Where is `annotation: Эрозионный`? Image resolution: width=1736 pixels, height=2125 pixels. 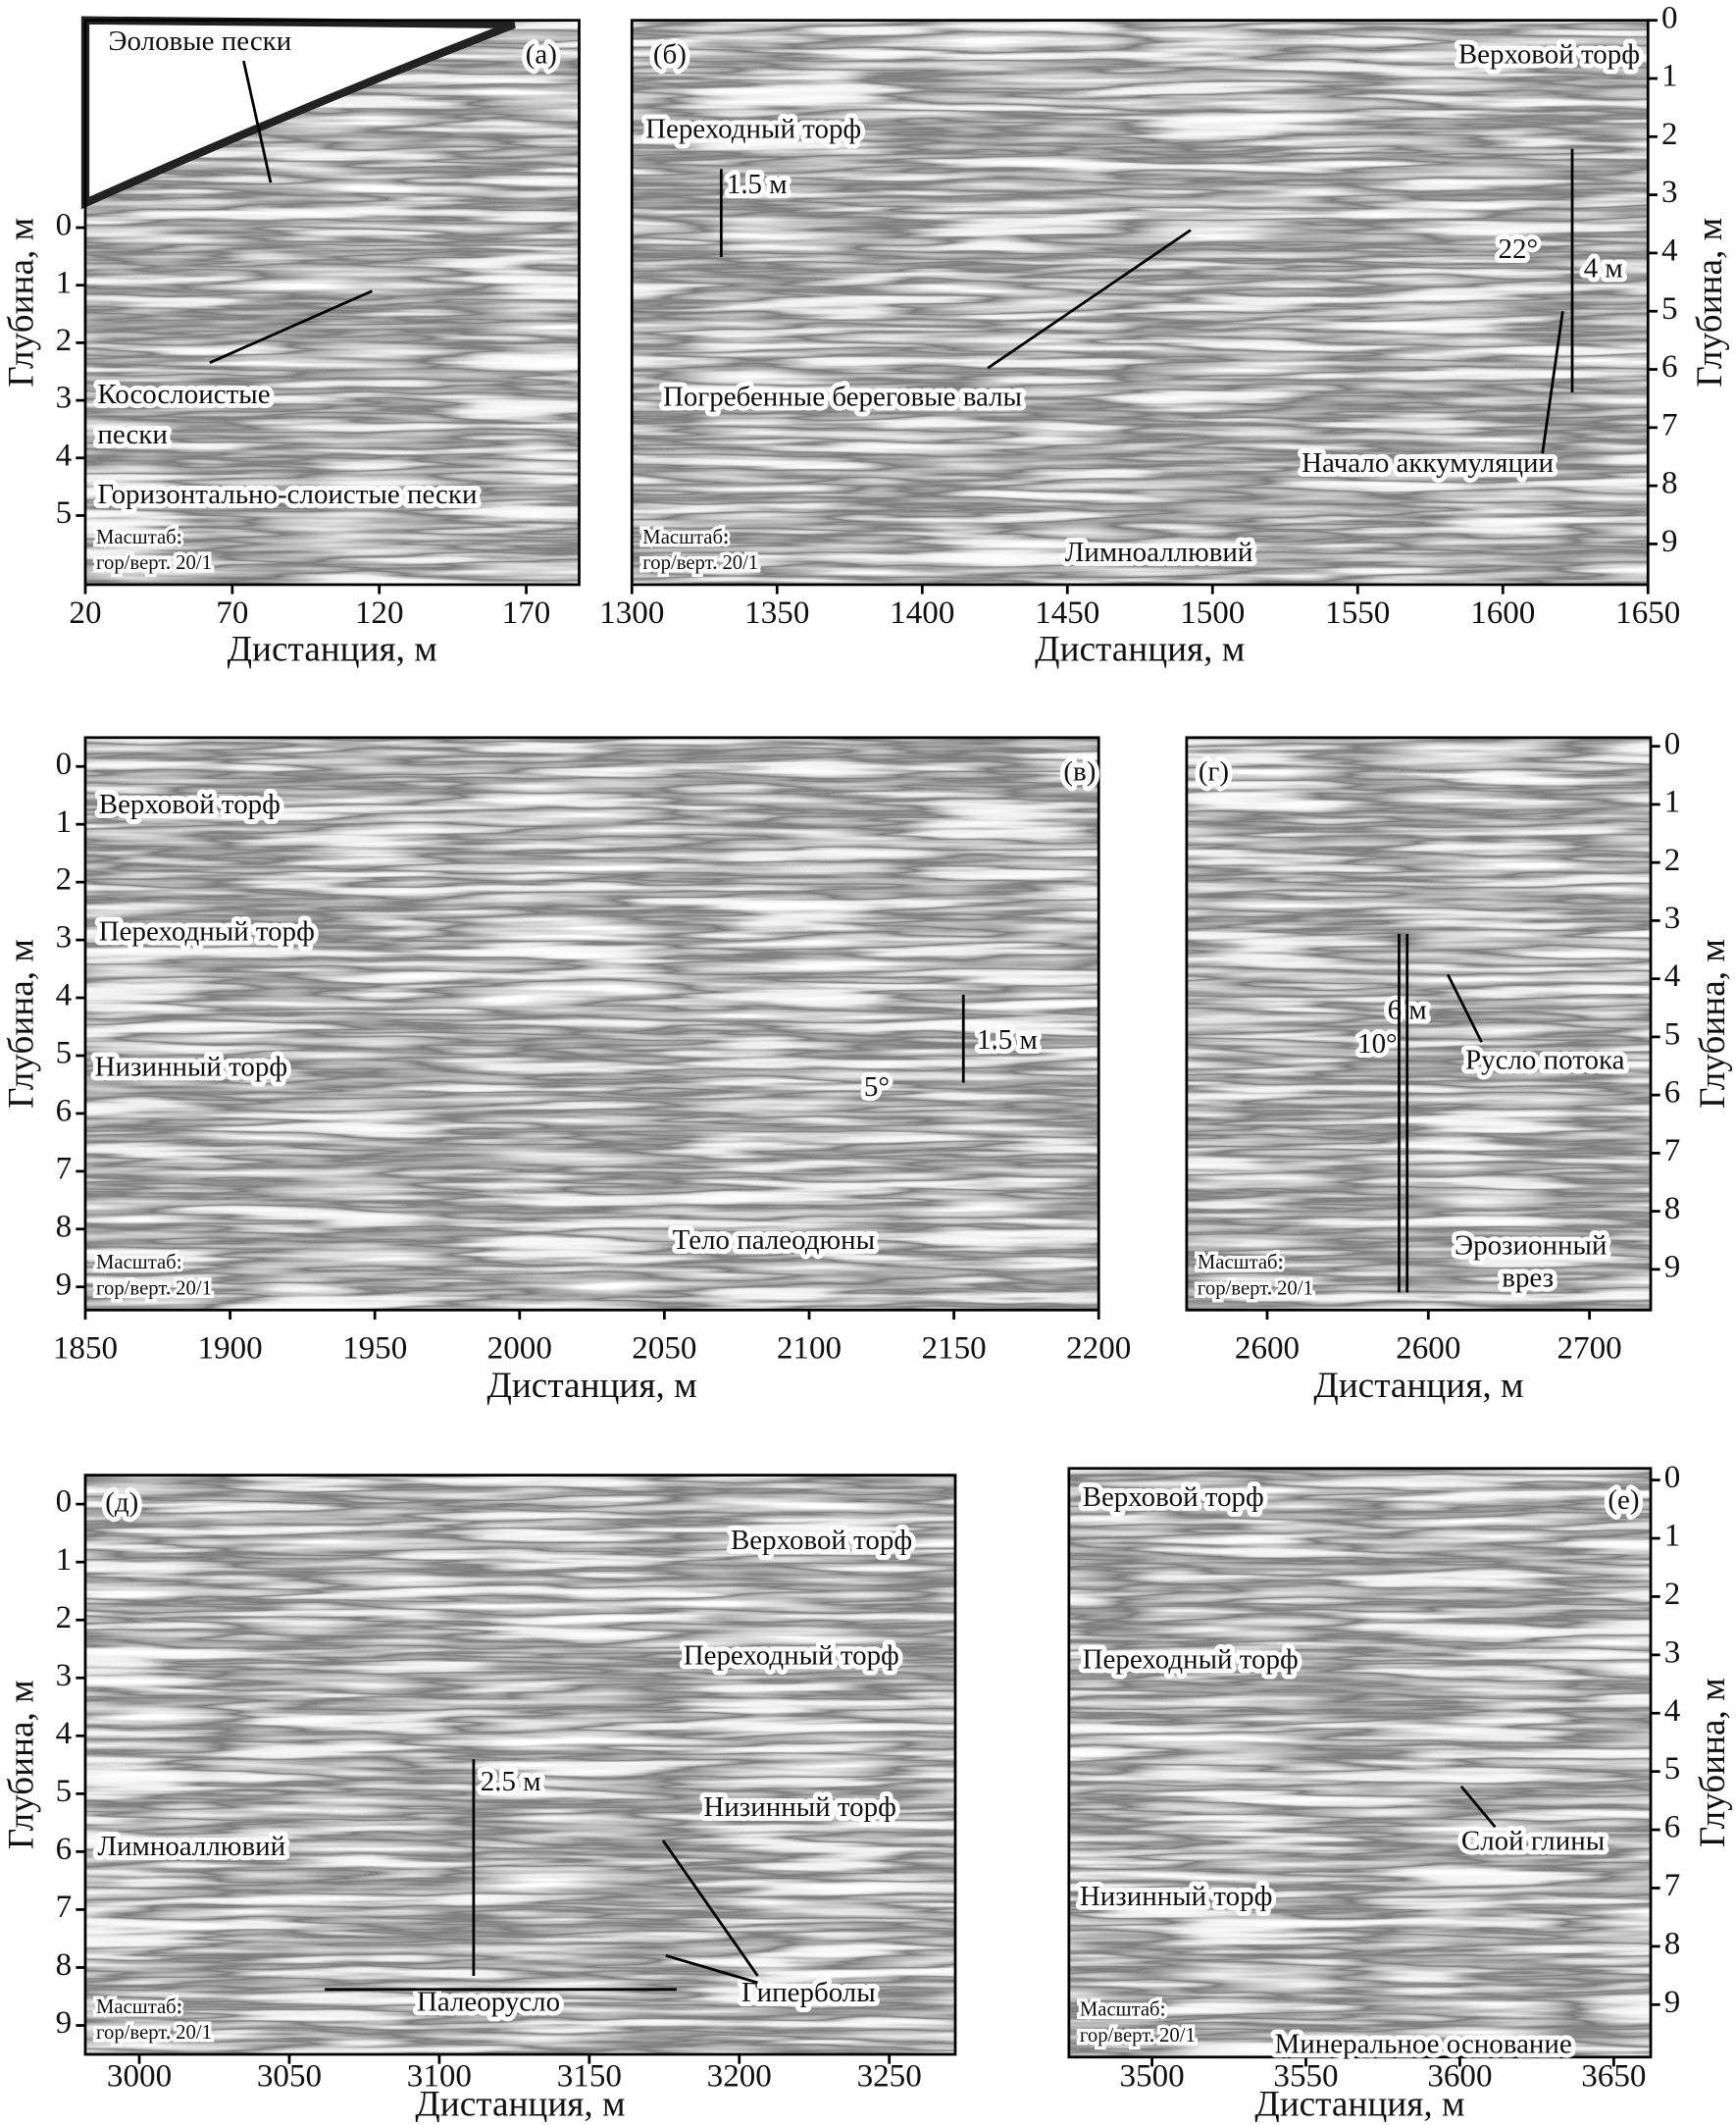 annotation: Эрозионный is located at coordinates (1531, 1246).